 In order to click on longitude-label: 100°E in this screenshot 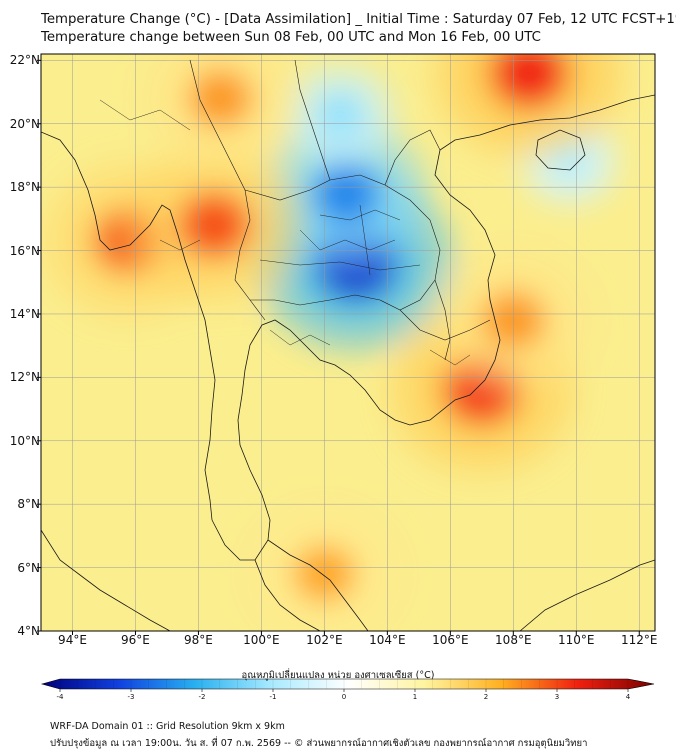, I will do `click(261, 640)`.